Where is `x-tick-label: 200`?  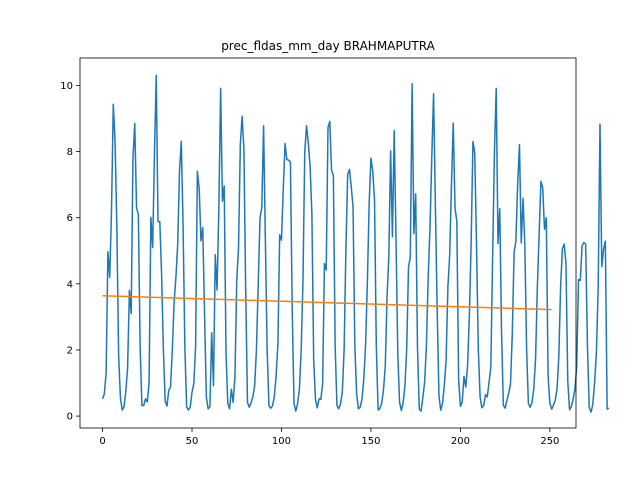
x-tick-label: 200 is located at coordinates (460, 441).